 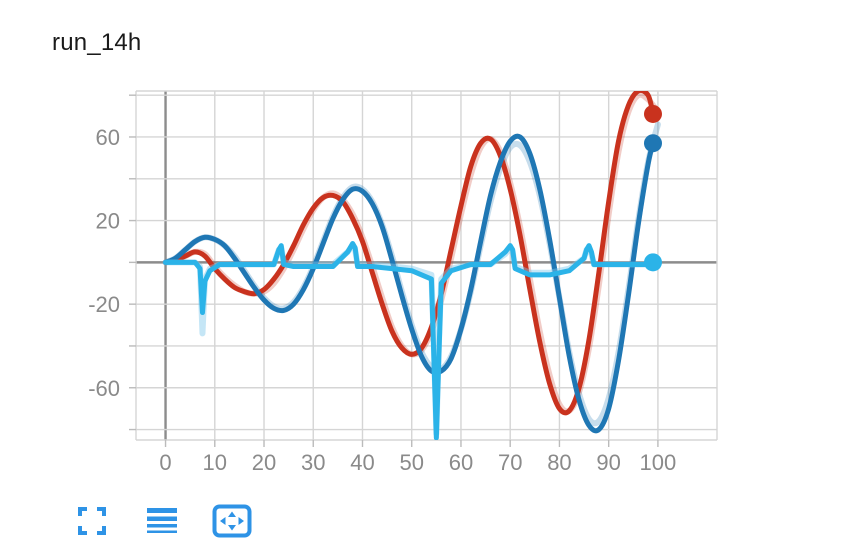 I want to click on lines-icon, so click(x=162, y=520).